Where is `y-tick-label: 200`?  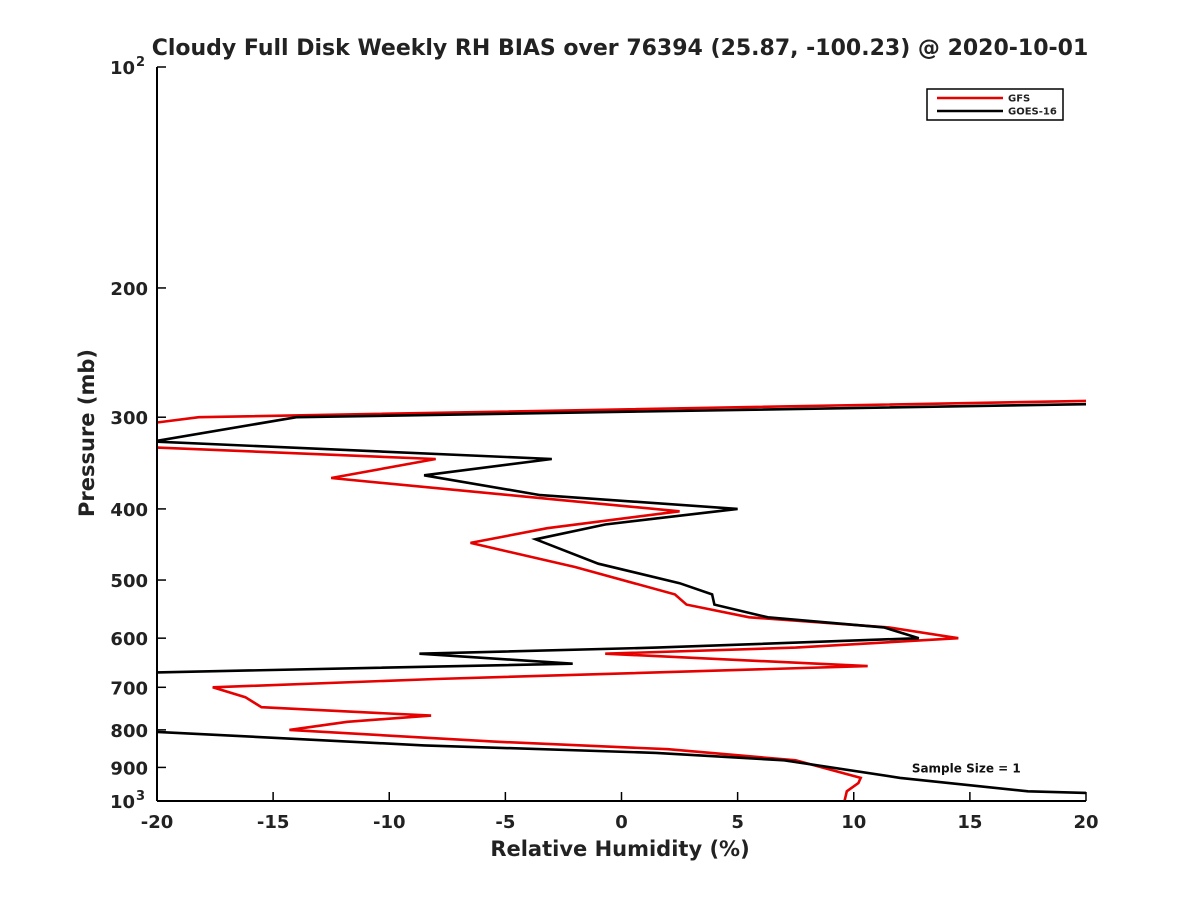 y-tick-label: 200 is located at coordinates (129, 289).